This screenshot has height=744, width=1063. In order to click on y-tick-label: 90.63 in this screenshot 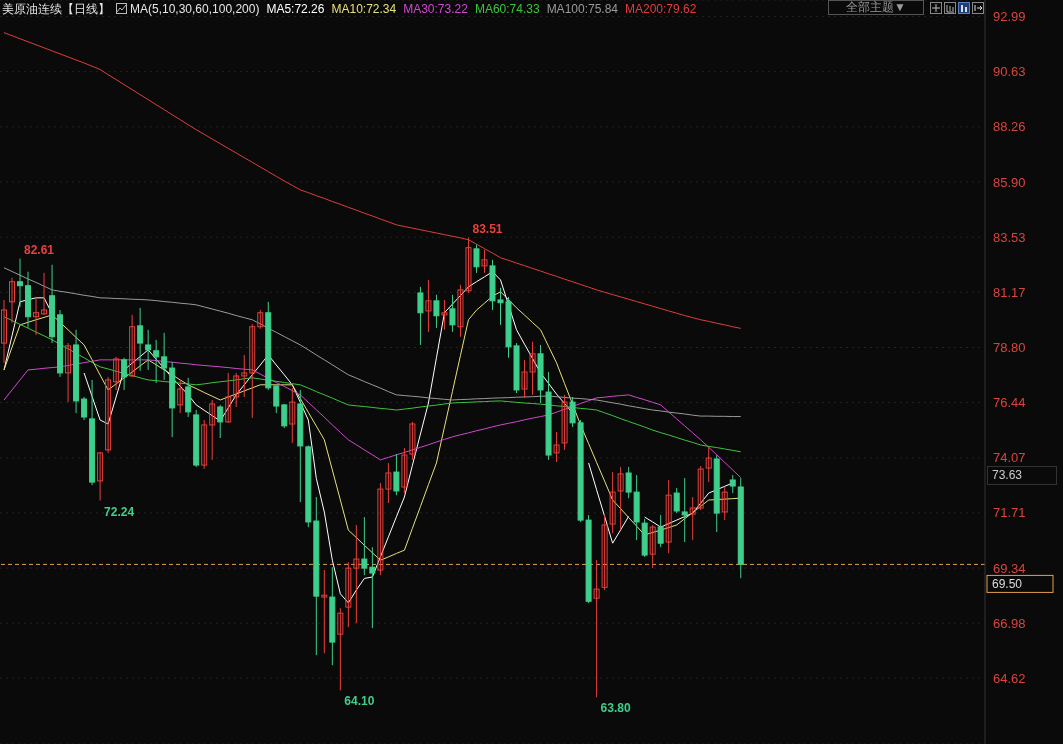, I will do `click(1009, 72)`.